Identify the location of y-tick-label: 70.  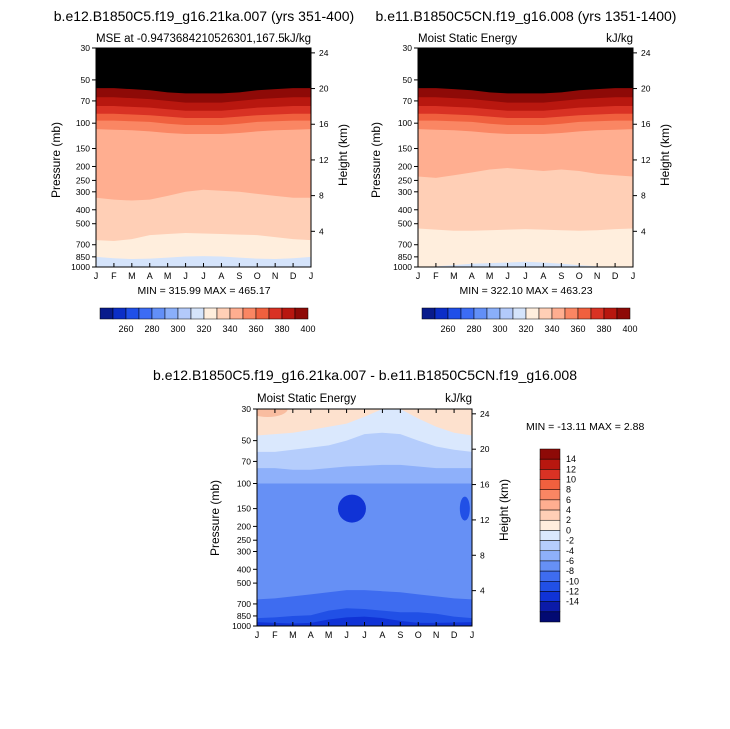
(408, 101).